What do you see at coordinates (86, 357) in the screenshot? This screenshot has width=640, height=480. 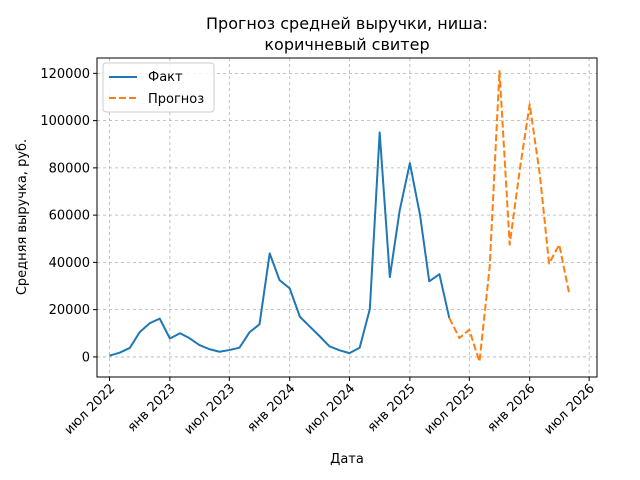 I see `y-tick-label: 0` at bounding box center [86, 357].